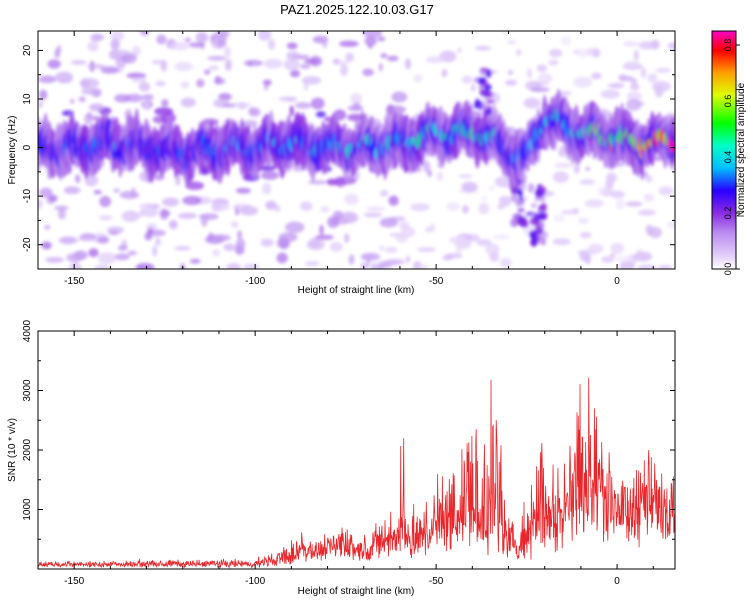  Describe the element at coordinates (27, 330) in the screenshot. I see `y-tick-label: 4000` at that location.